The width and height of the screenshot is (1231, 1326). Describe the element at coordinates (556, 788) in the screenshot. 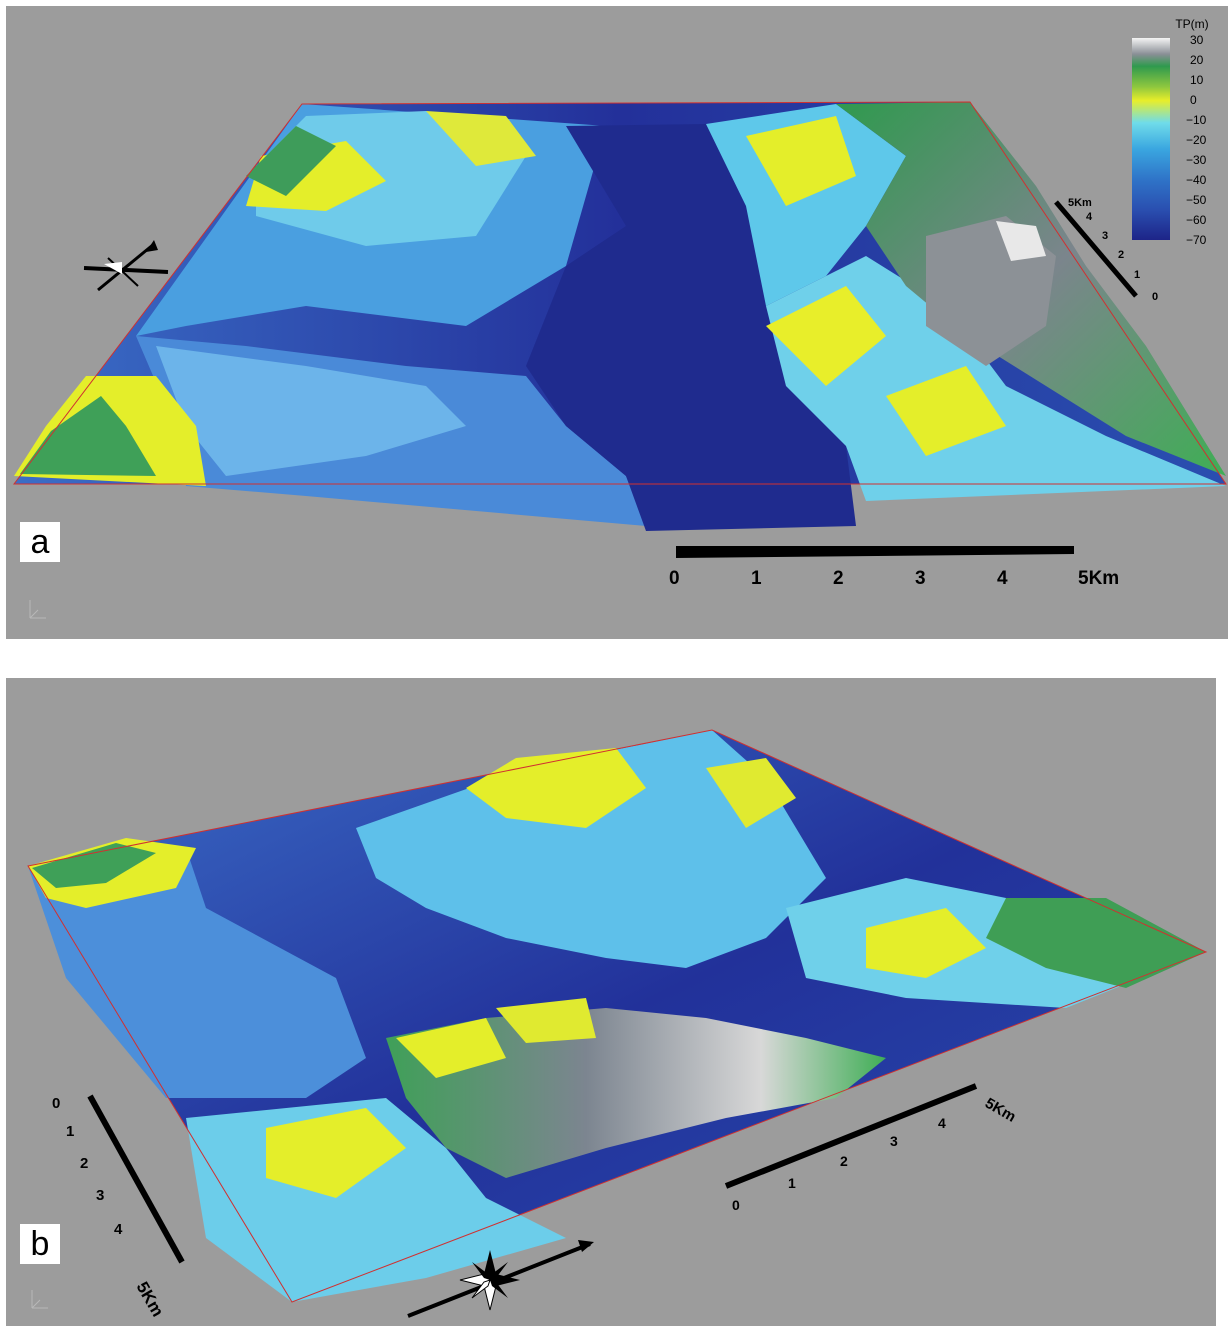

I see `terrain-upper-yellow-b` at that location.